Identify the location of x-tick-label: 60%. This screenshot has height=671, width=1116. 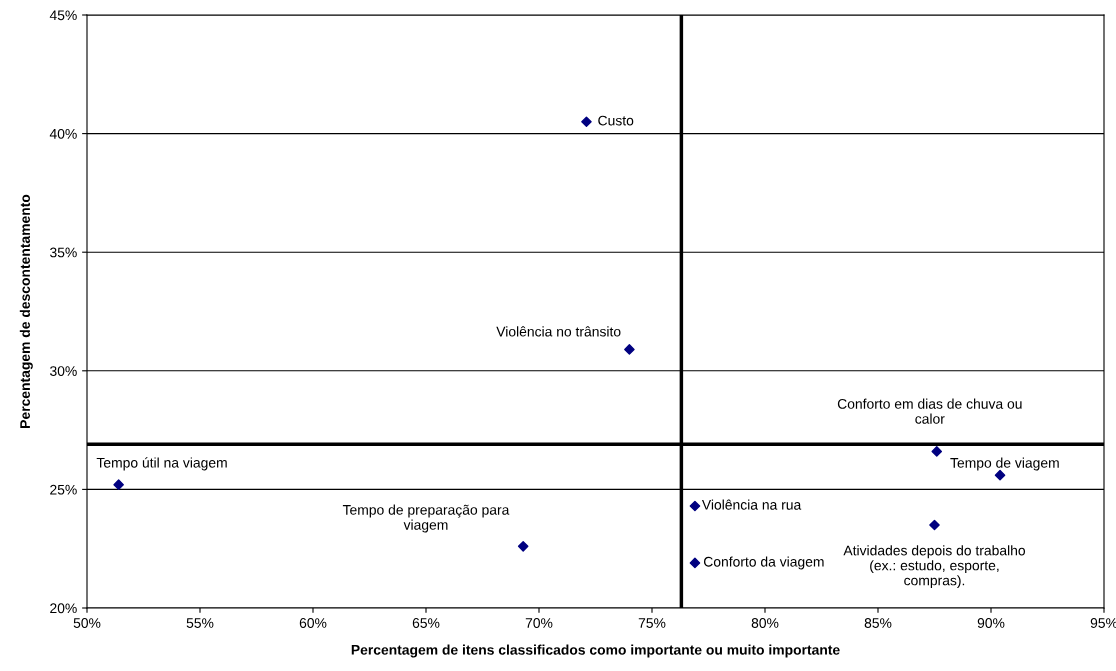
(313, 623).